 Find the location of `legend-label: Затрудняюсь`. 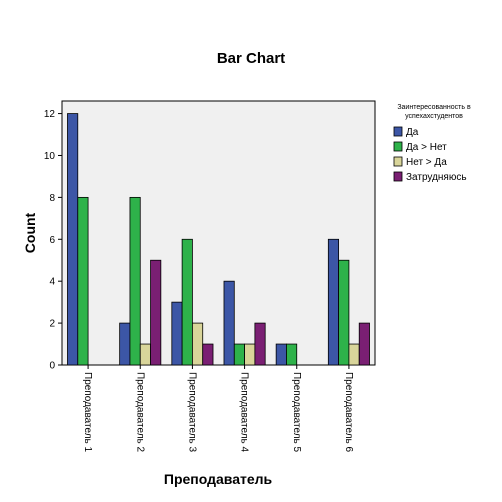

legend-label: Затрудняюсь is located at coordinates (436, 177).